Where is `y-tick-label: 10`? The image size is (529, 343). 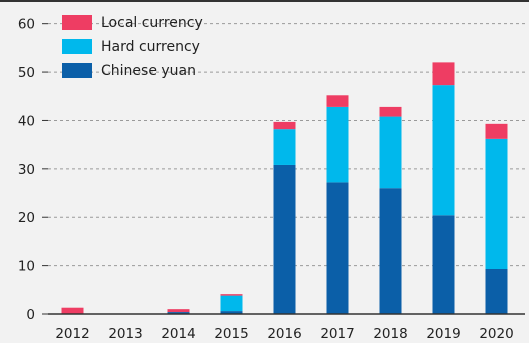
y-tick-label: 10 is located at coordinates (26, 267).